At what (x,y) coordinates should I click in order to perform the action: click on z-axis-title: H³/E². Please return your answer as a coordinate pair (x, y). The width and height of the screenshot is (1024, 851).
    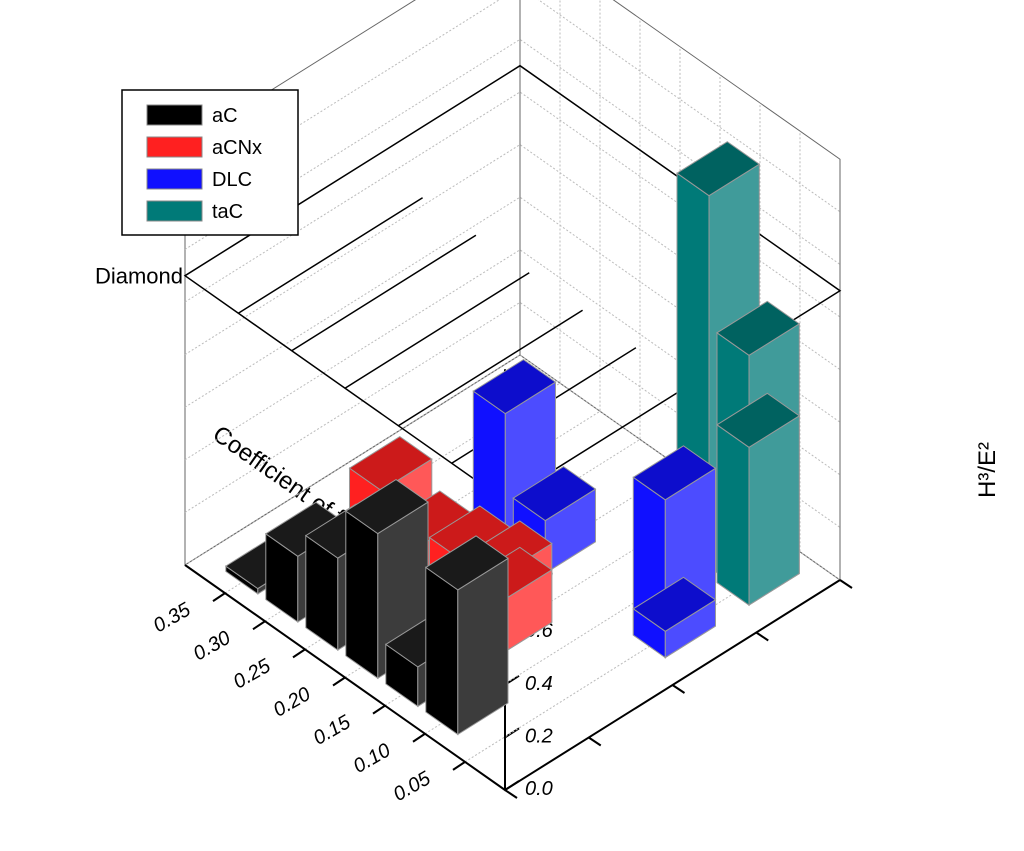
    Looking at the image, I should click on (987, 470).